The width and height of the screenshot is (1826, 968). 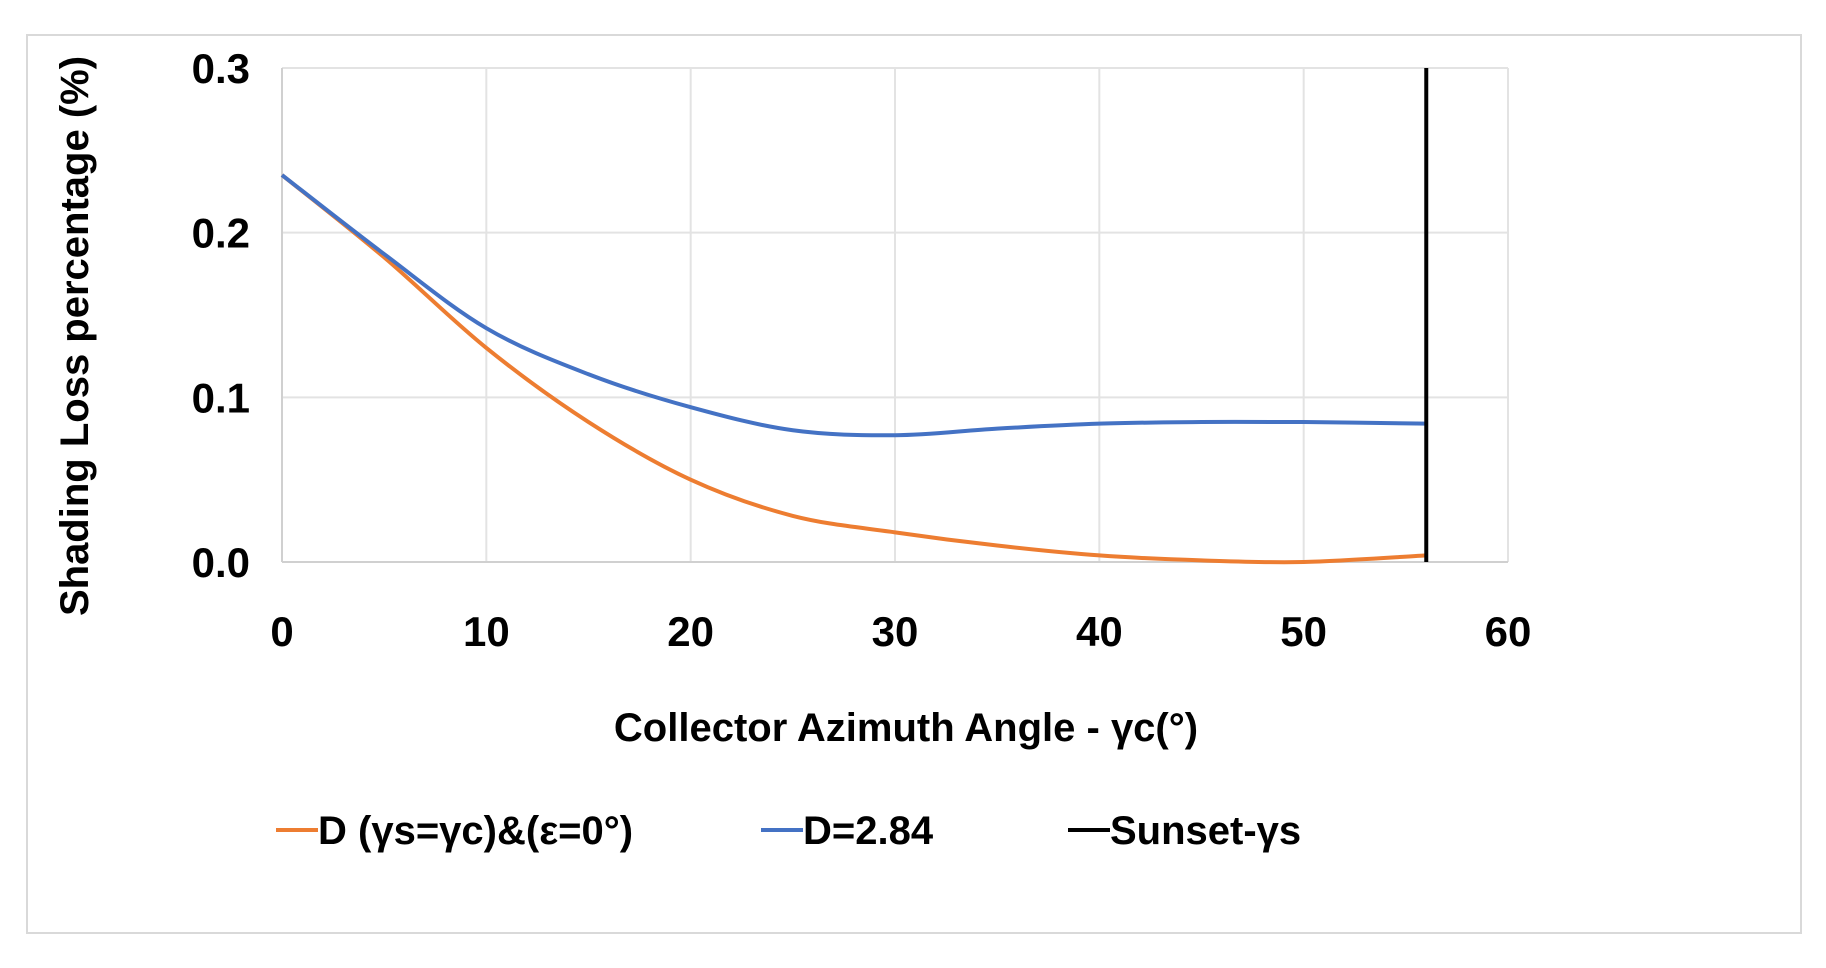 I want to click on x-tick-label: 0, so click(x=281, y=631).